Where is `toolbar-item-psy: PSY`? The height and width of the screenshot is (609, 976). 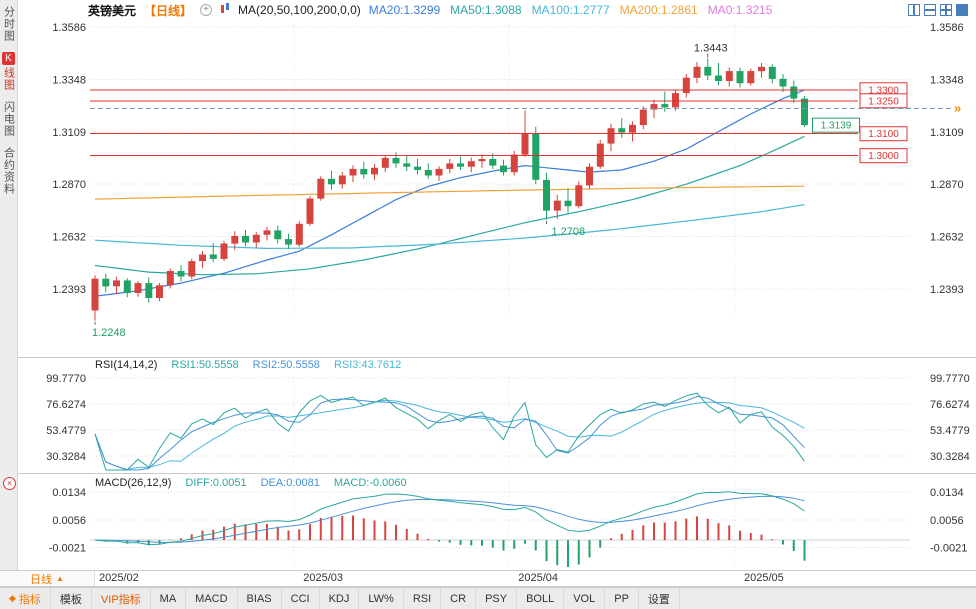 toolbar-item-psy: PSY is located at coordinates (497, 598).